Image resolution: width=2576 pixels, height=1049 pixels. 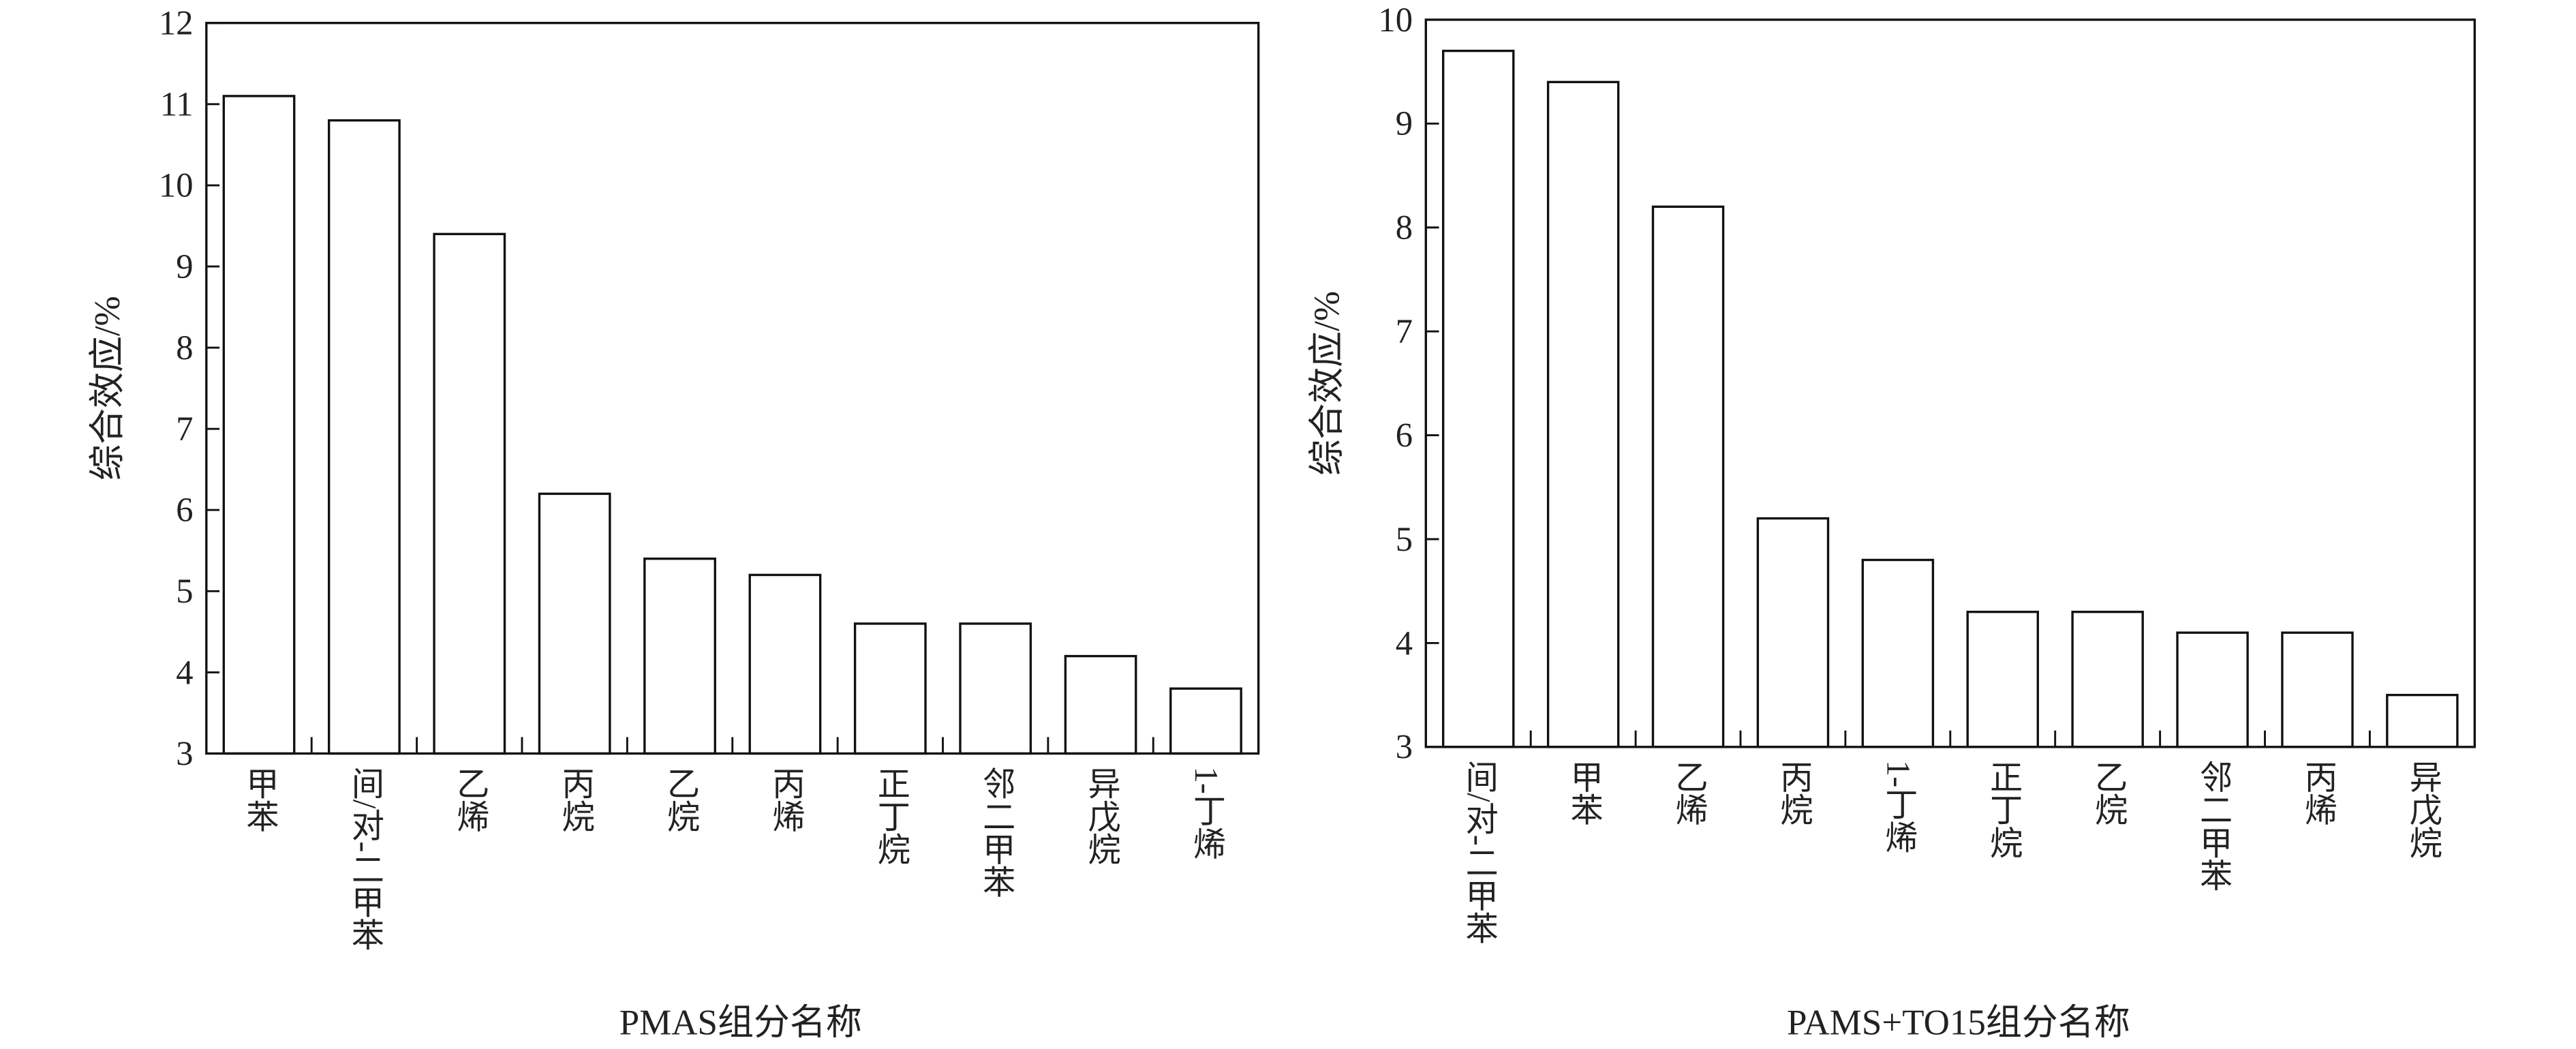 I want to click on y-tick-label: 11, so click(x=177, y=104).